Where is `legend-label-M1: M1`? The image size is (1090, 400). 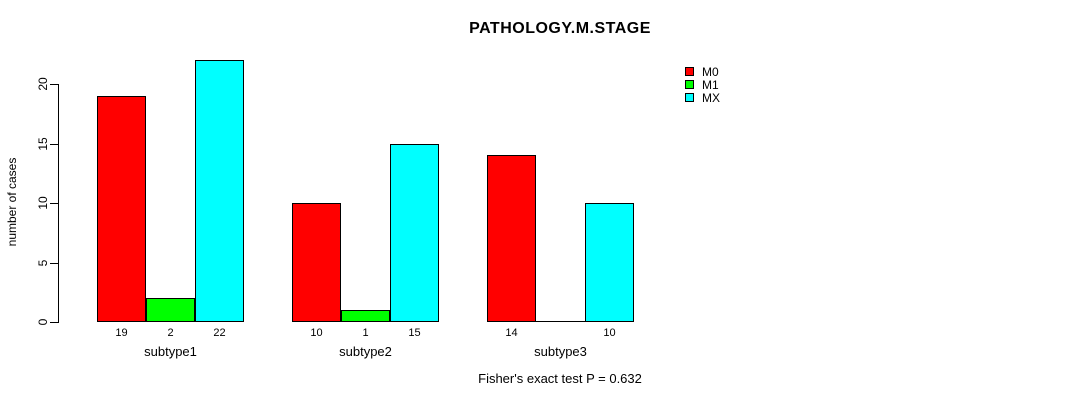
legend-label-M1: M1 is located at coordinates (710, 85).